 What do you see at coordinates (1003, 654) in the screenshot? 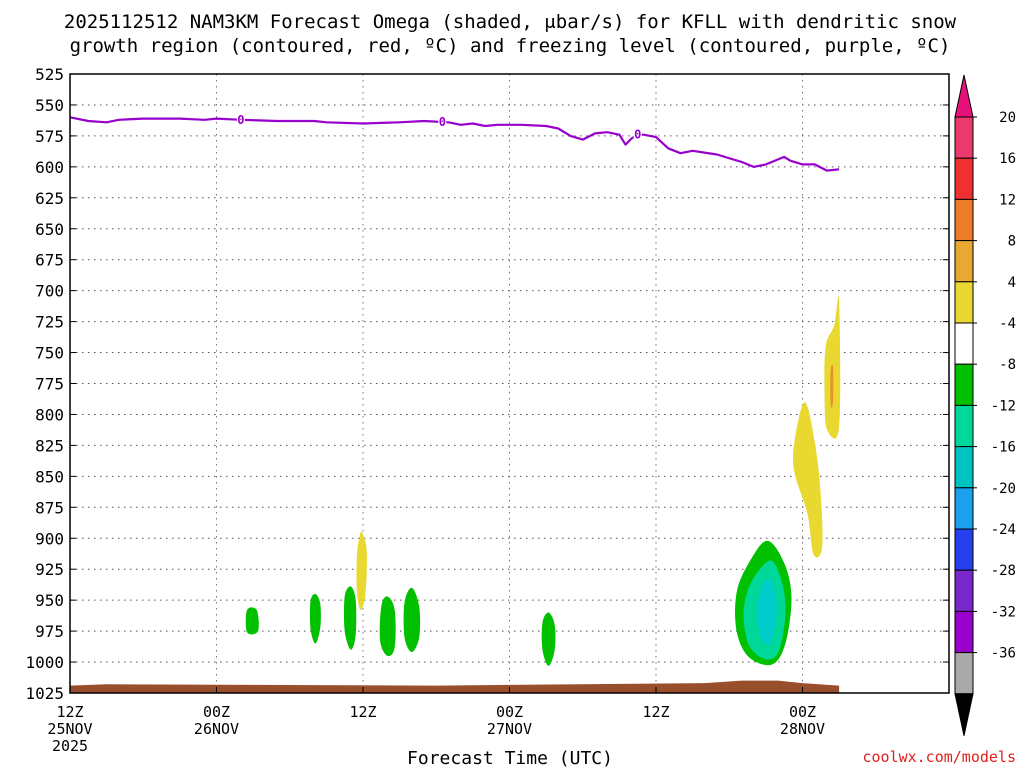
I see `colorbar-label: -36` at bounding box center [1003, 654].